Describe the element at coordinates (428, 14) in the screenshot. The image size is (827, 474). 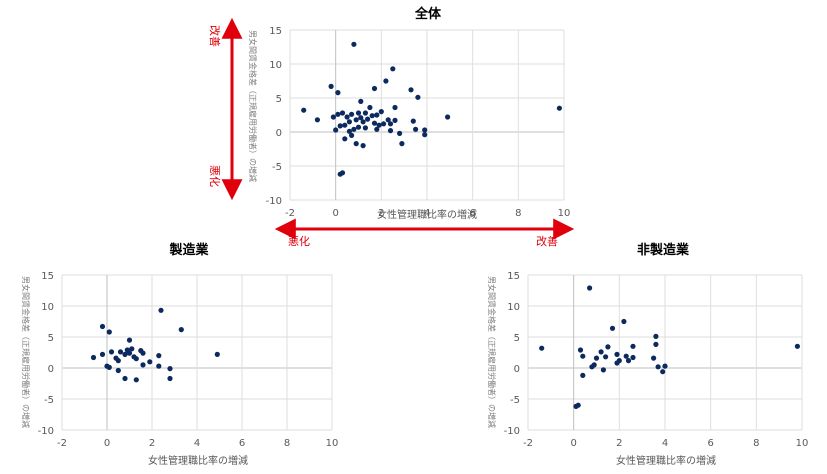
I see `chart-title: 全体` at that location.